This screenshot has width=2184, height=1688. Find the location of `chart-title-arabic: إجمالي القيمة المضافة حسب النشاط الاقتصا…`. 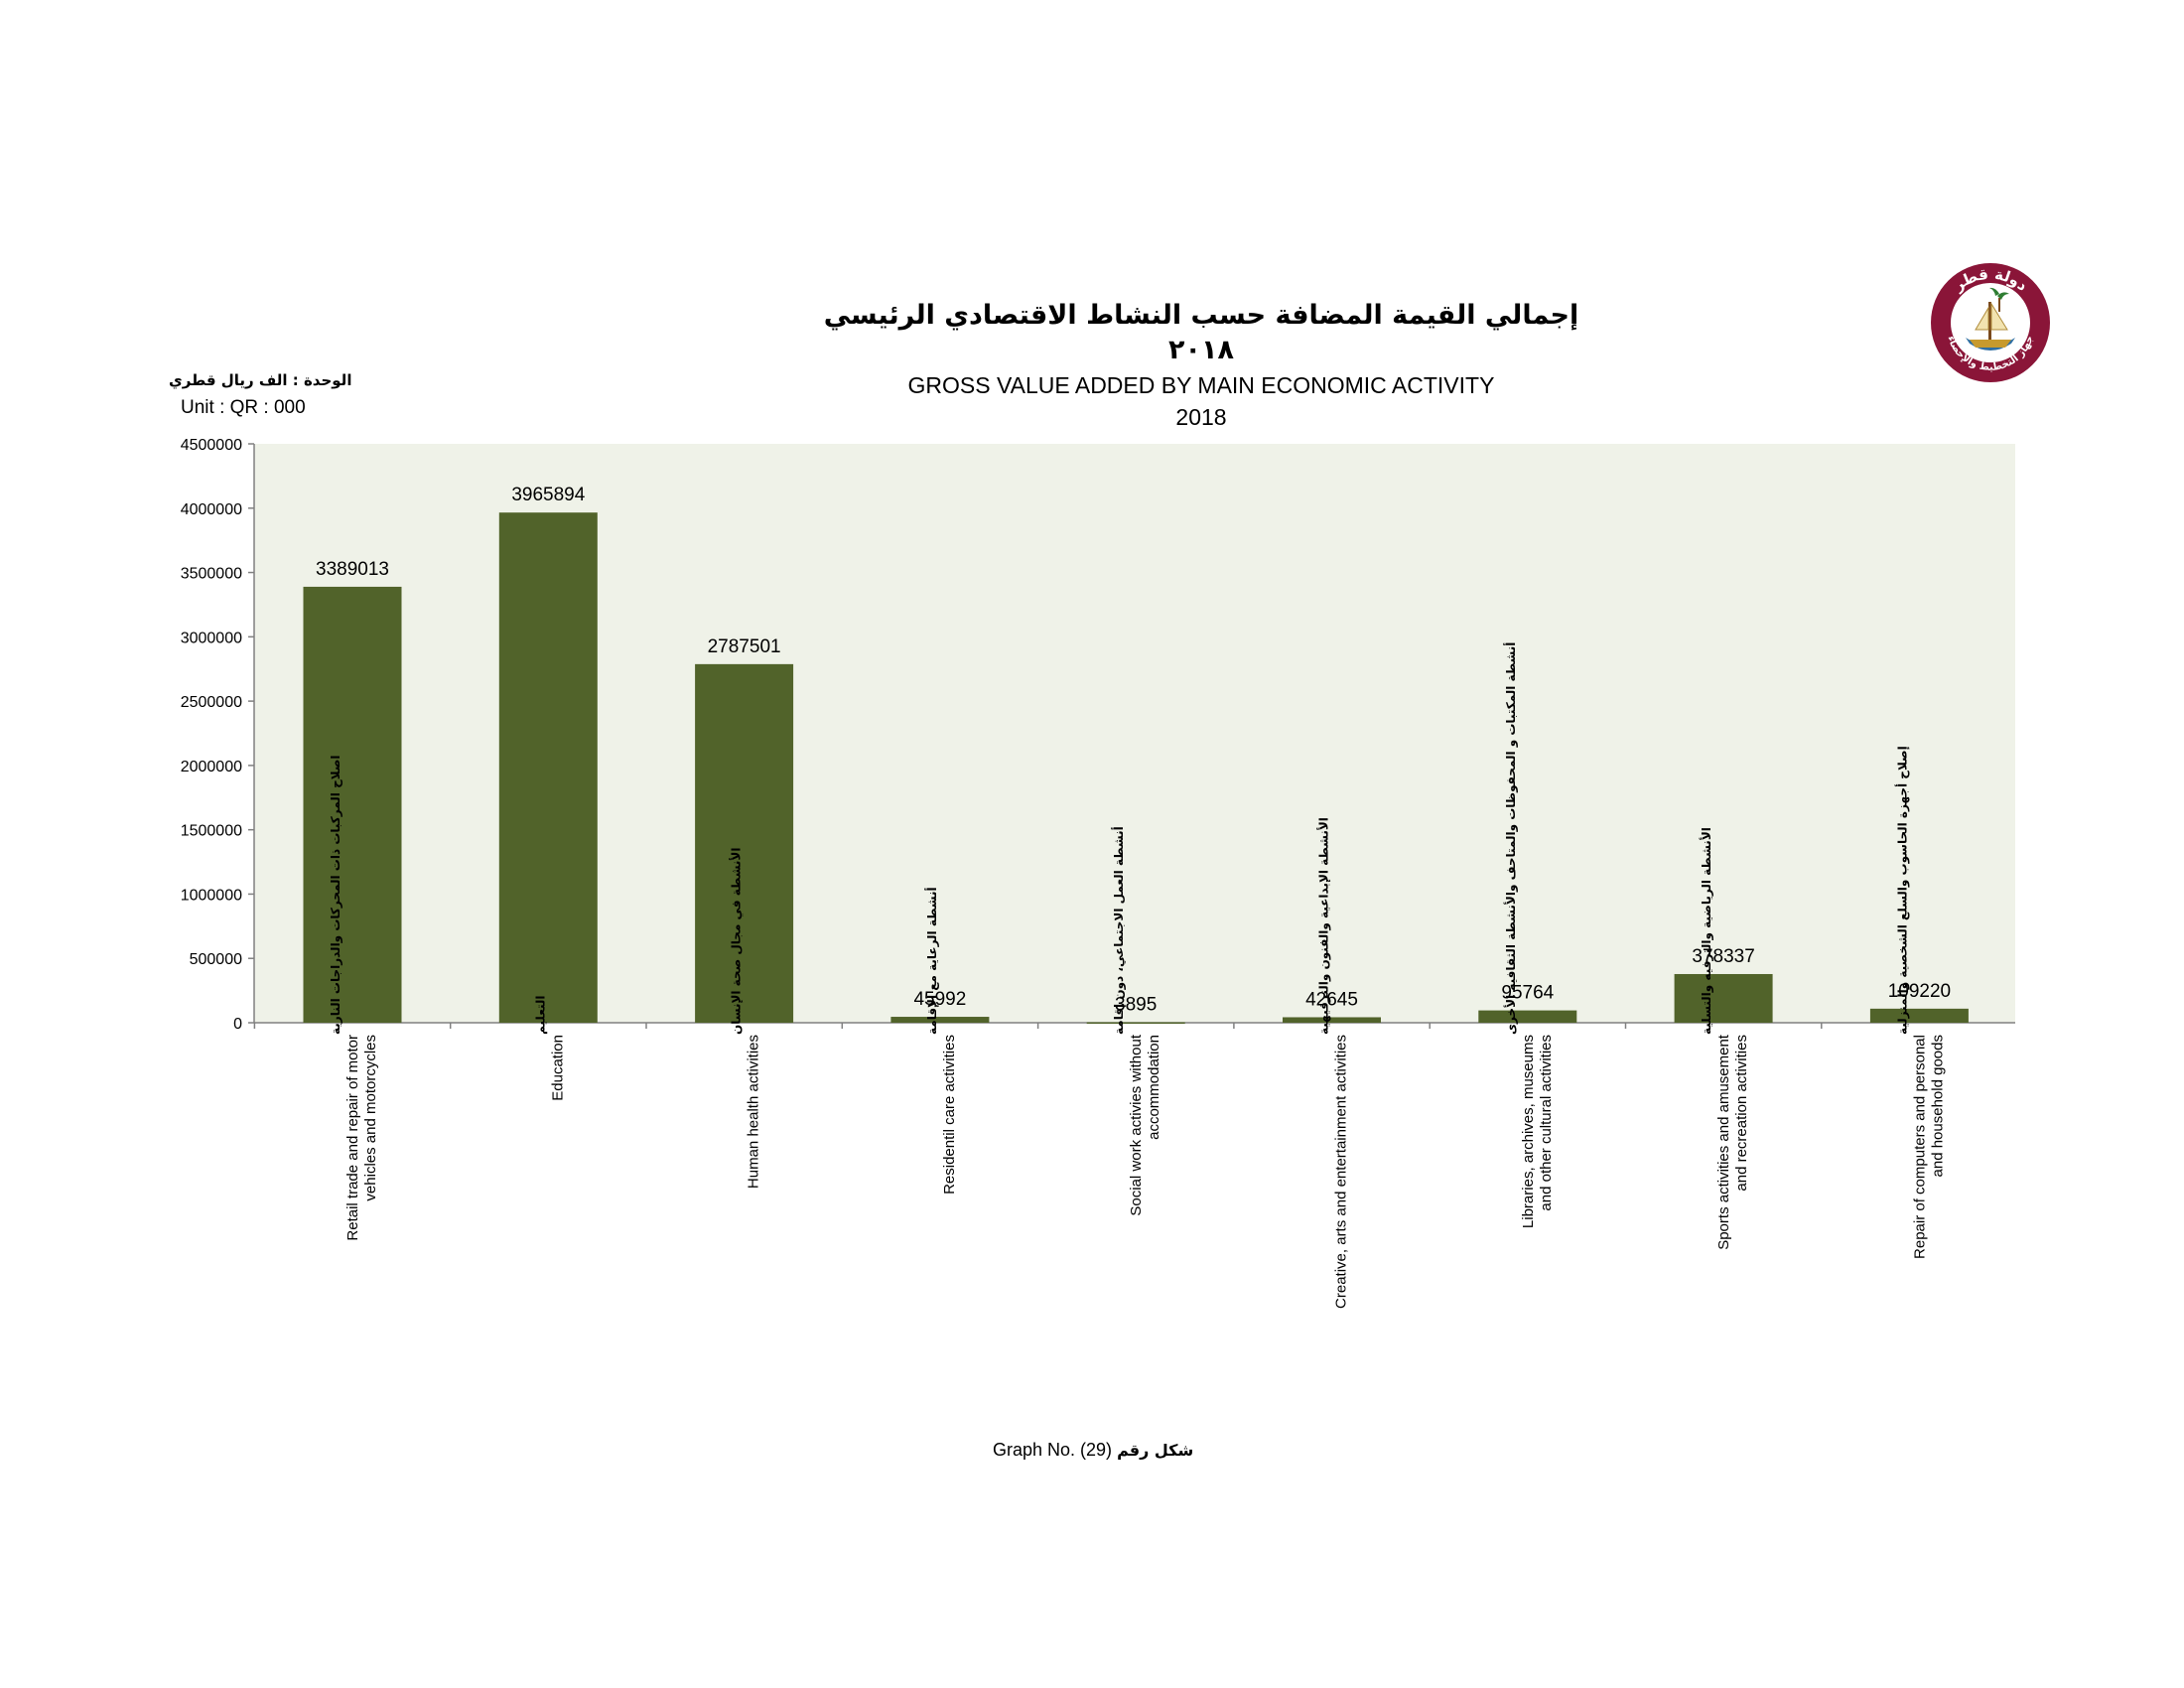

chart-title-arabic: إجمالي القيمة المضافة حسب النشاط الاقتصا… is located at coordinates (1201, 315).